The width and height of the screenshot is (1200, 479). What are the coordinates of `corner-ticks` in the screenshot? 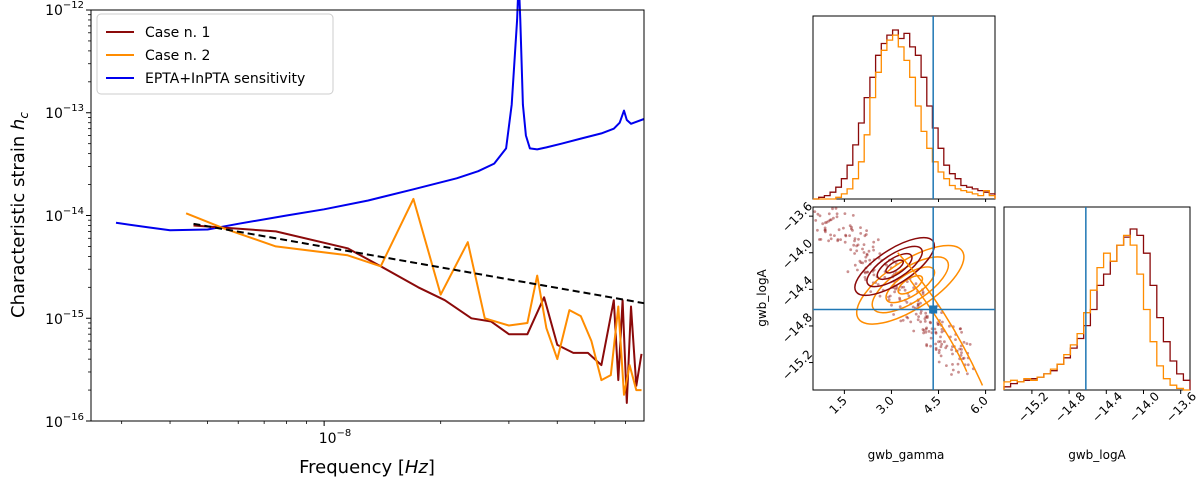 It's located at (995, 296).